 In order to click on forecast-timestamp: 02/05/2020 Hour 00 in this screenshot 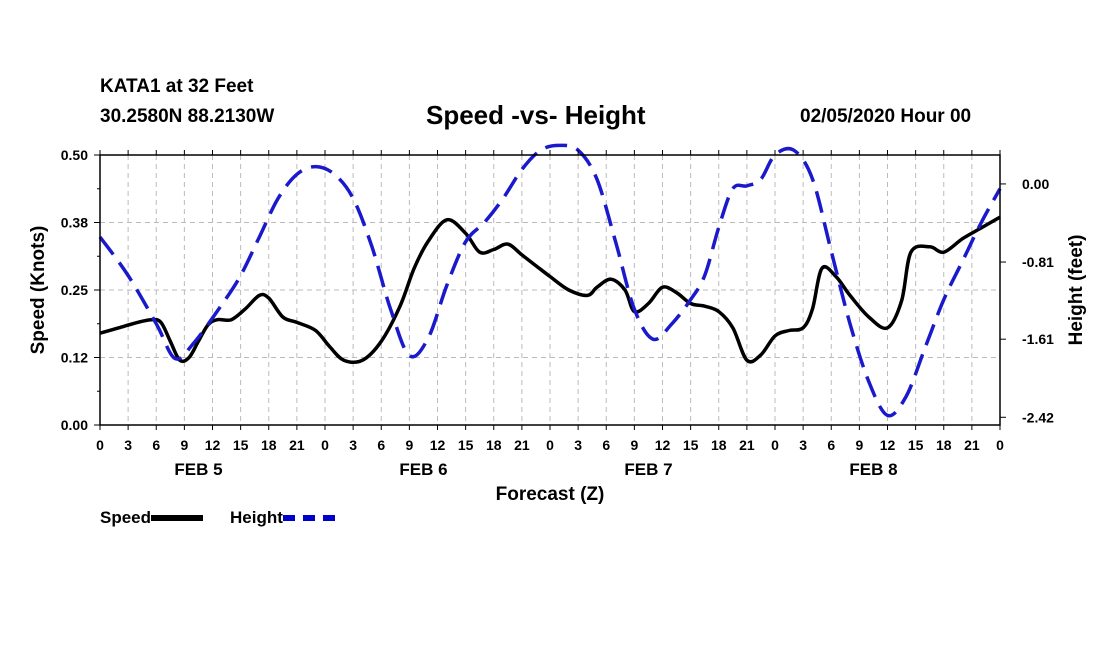, I will do `click(886, 116)`.